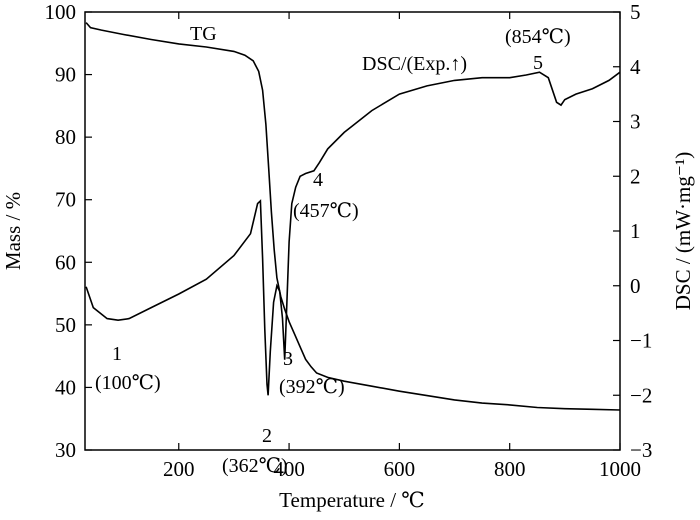 This screenshot has width=700, height=520. Describe the element at coordinates (65, 450) in the screenshot. I see `left-tick-label: 30` at that location.